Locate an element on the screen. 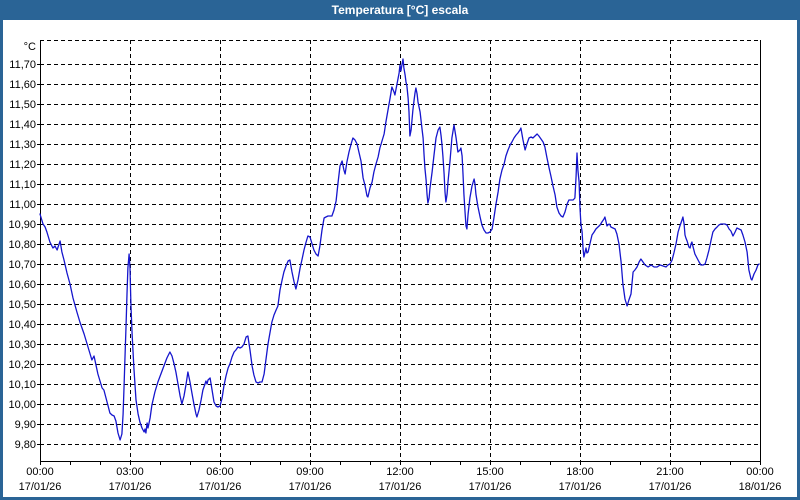 This screenshot has height=500, width=800. y-axis-label: 10,80 is located at coordinates (22, 245).